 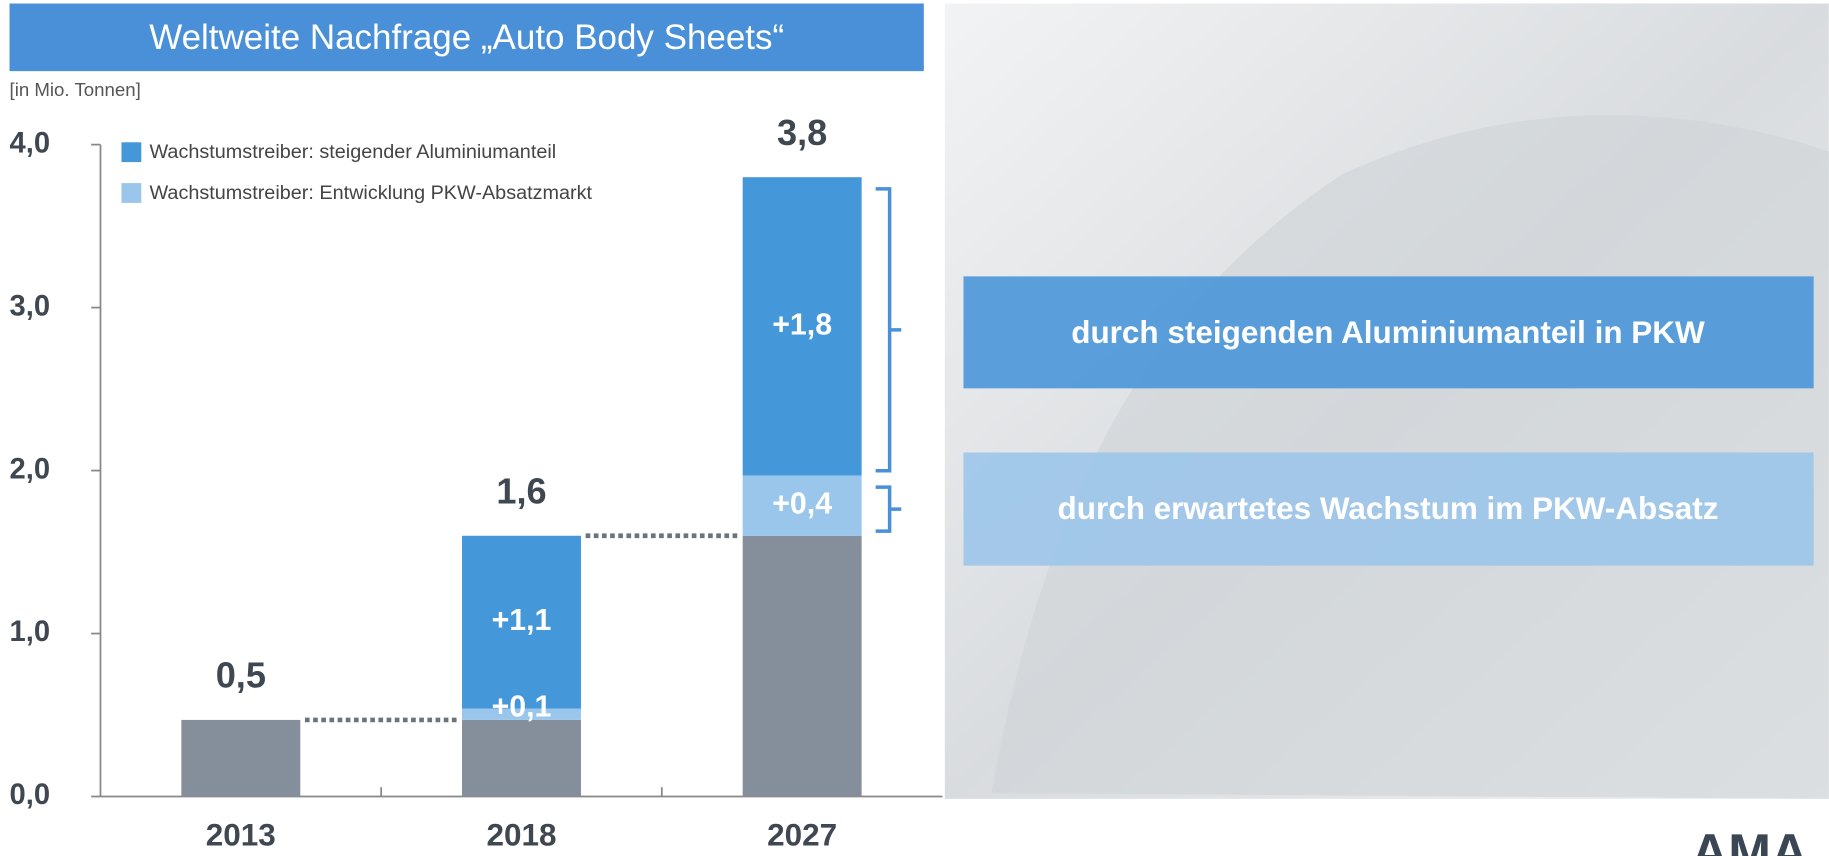 What do you see at coordinates (75, 89) in the screenshot?
I see `unit-label: [in Mio. Tonnen]` at bounding box center [75, 89].